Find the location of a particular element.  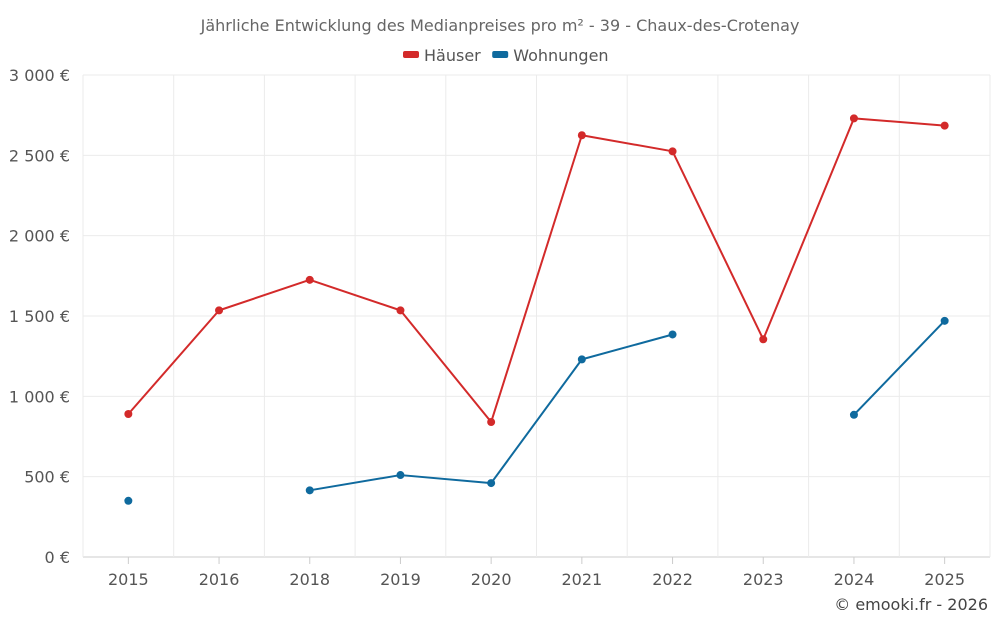

y-tick-label: 2 500 € is located at coordinates (39, 155).